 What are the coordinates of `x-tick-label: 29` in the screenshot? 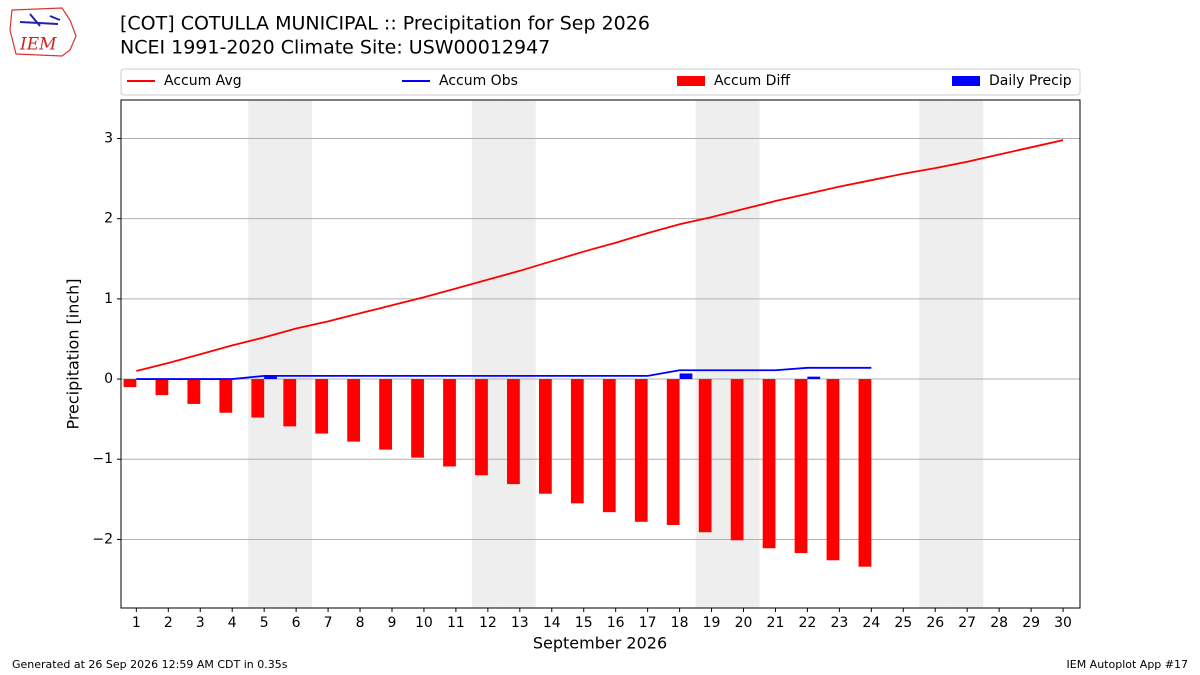 It's located at (1031, 623).